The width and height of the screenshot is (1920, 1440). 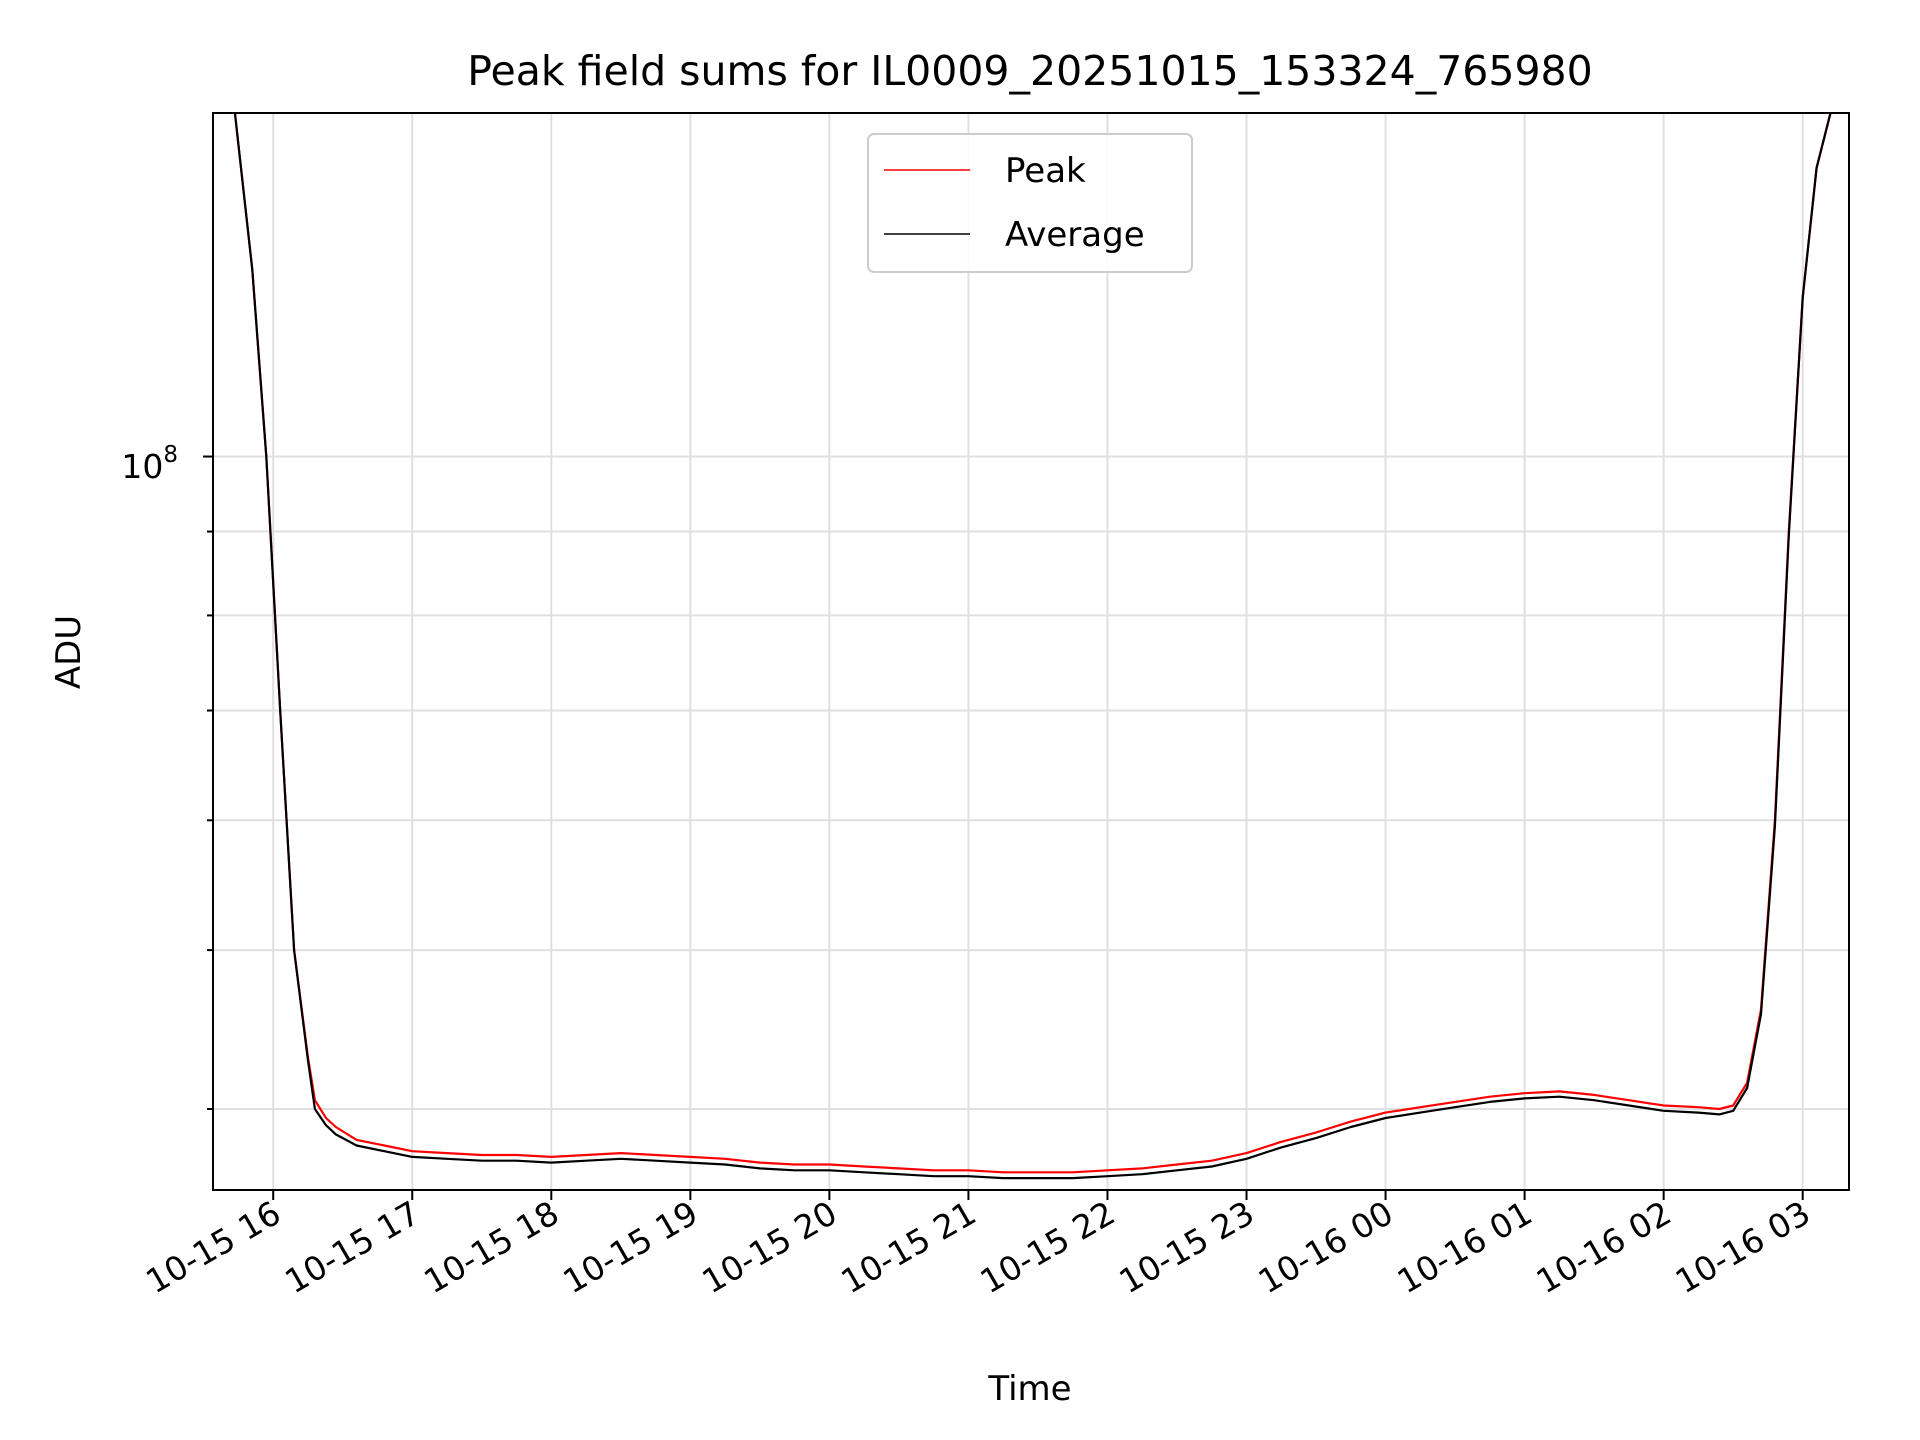 What do you see at coordinates (69, 652) in the screenshot?
I see `y-axis-title: ADU` at bounding box center [69, 652].